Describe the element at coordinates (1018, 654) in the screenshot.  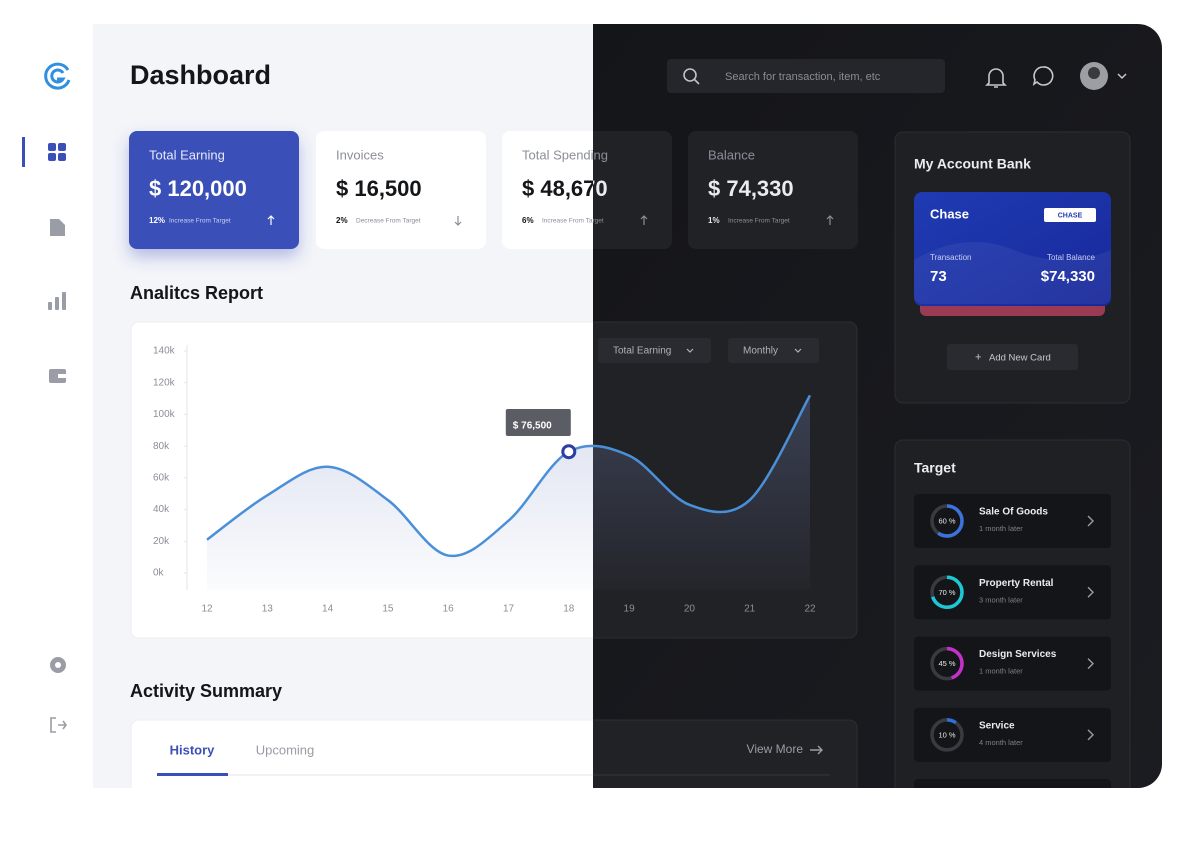
I see `target-name: Design Services` at that location.